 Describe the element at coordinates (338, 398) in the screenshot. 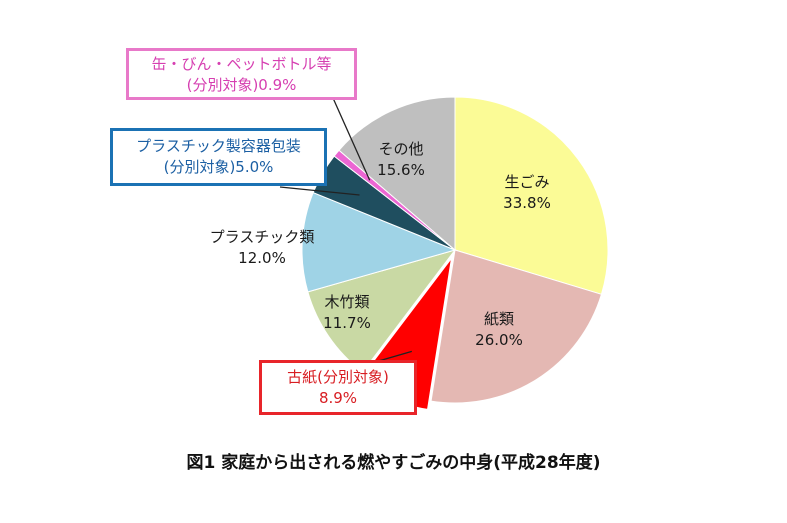

I see `callout-old-paper-line2: 8.9%` at that location.